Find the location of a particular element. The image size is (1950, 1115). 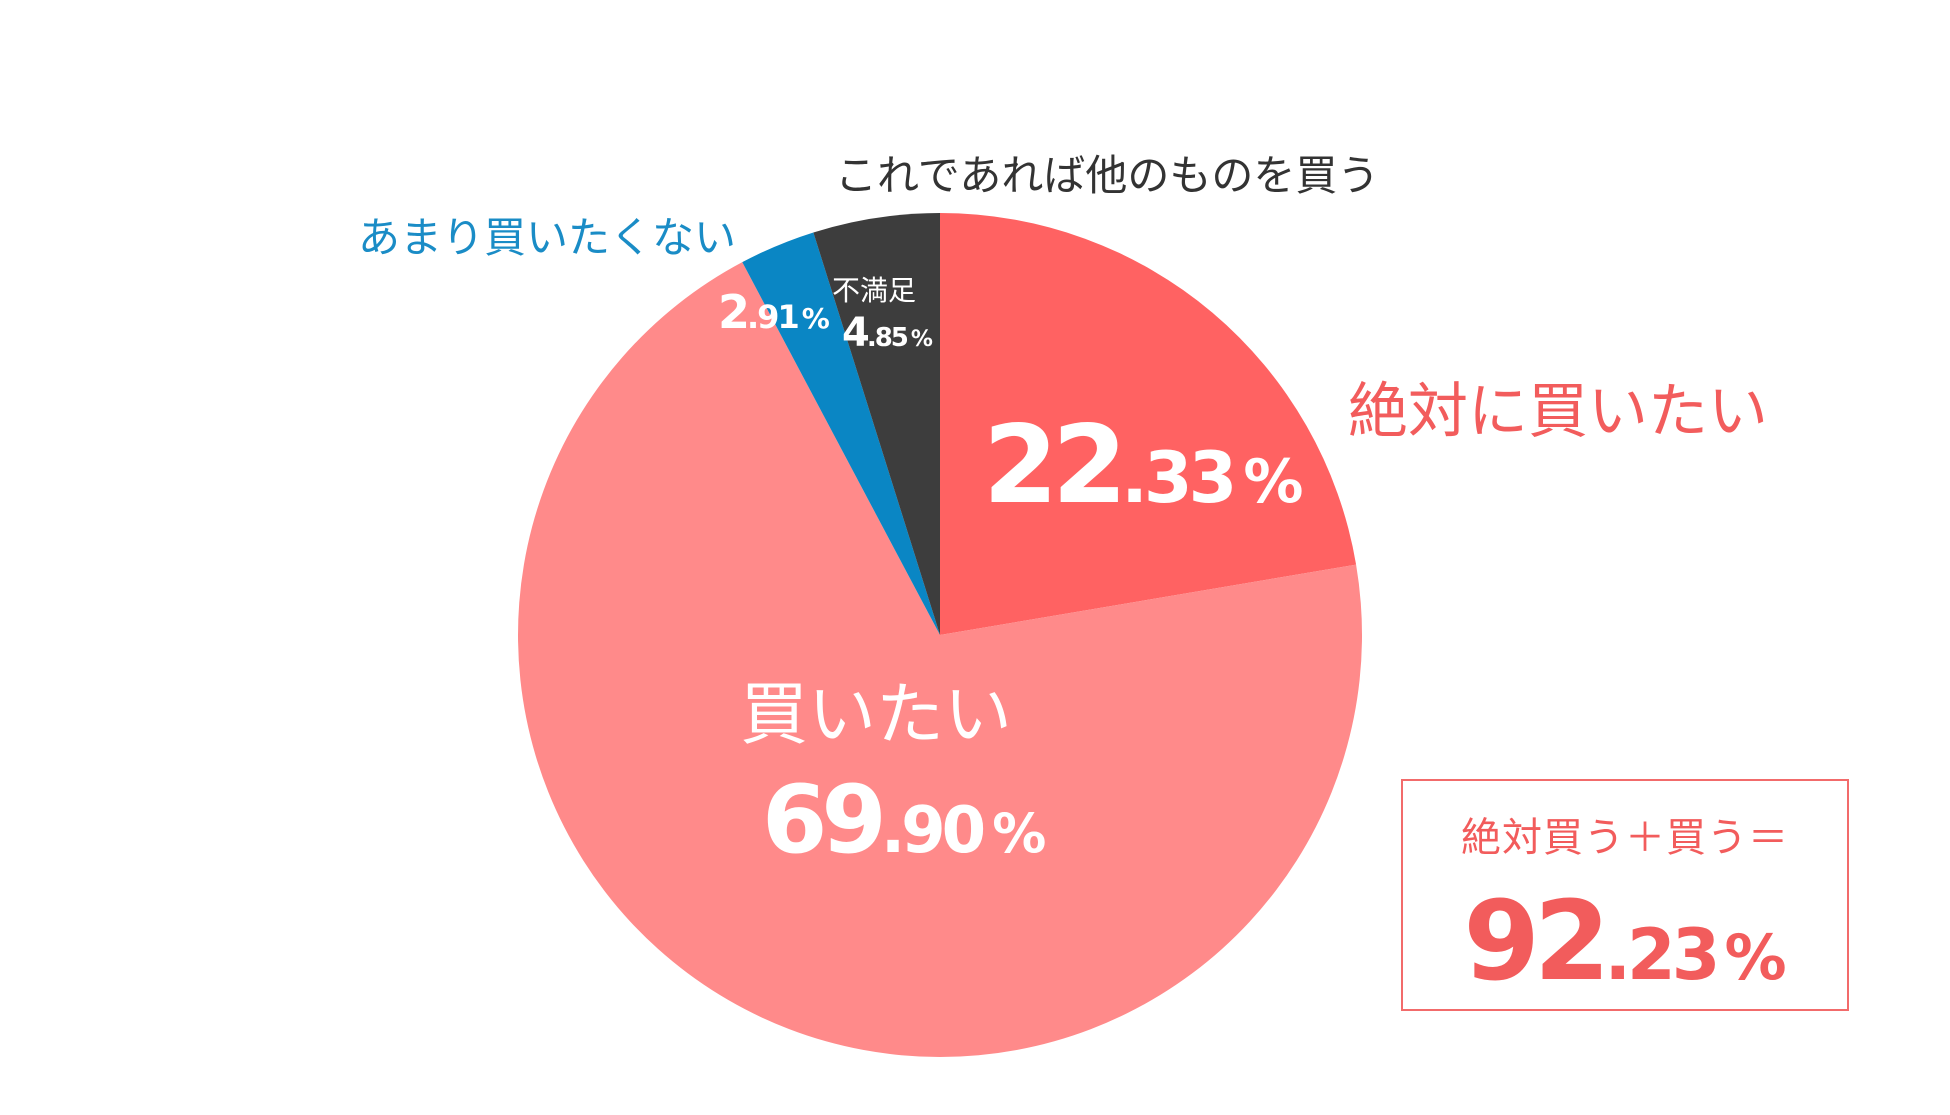

slice-value-buy-other: 4.85% is located at coordinates (887, 333).